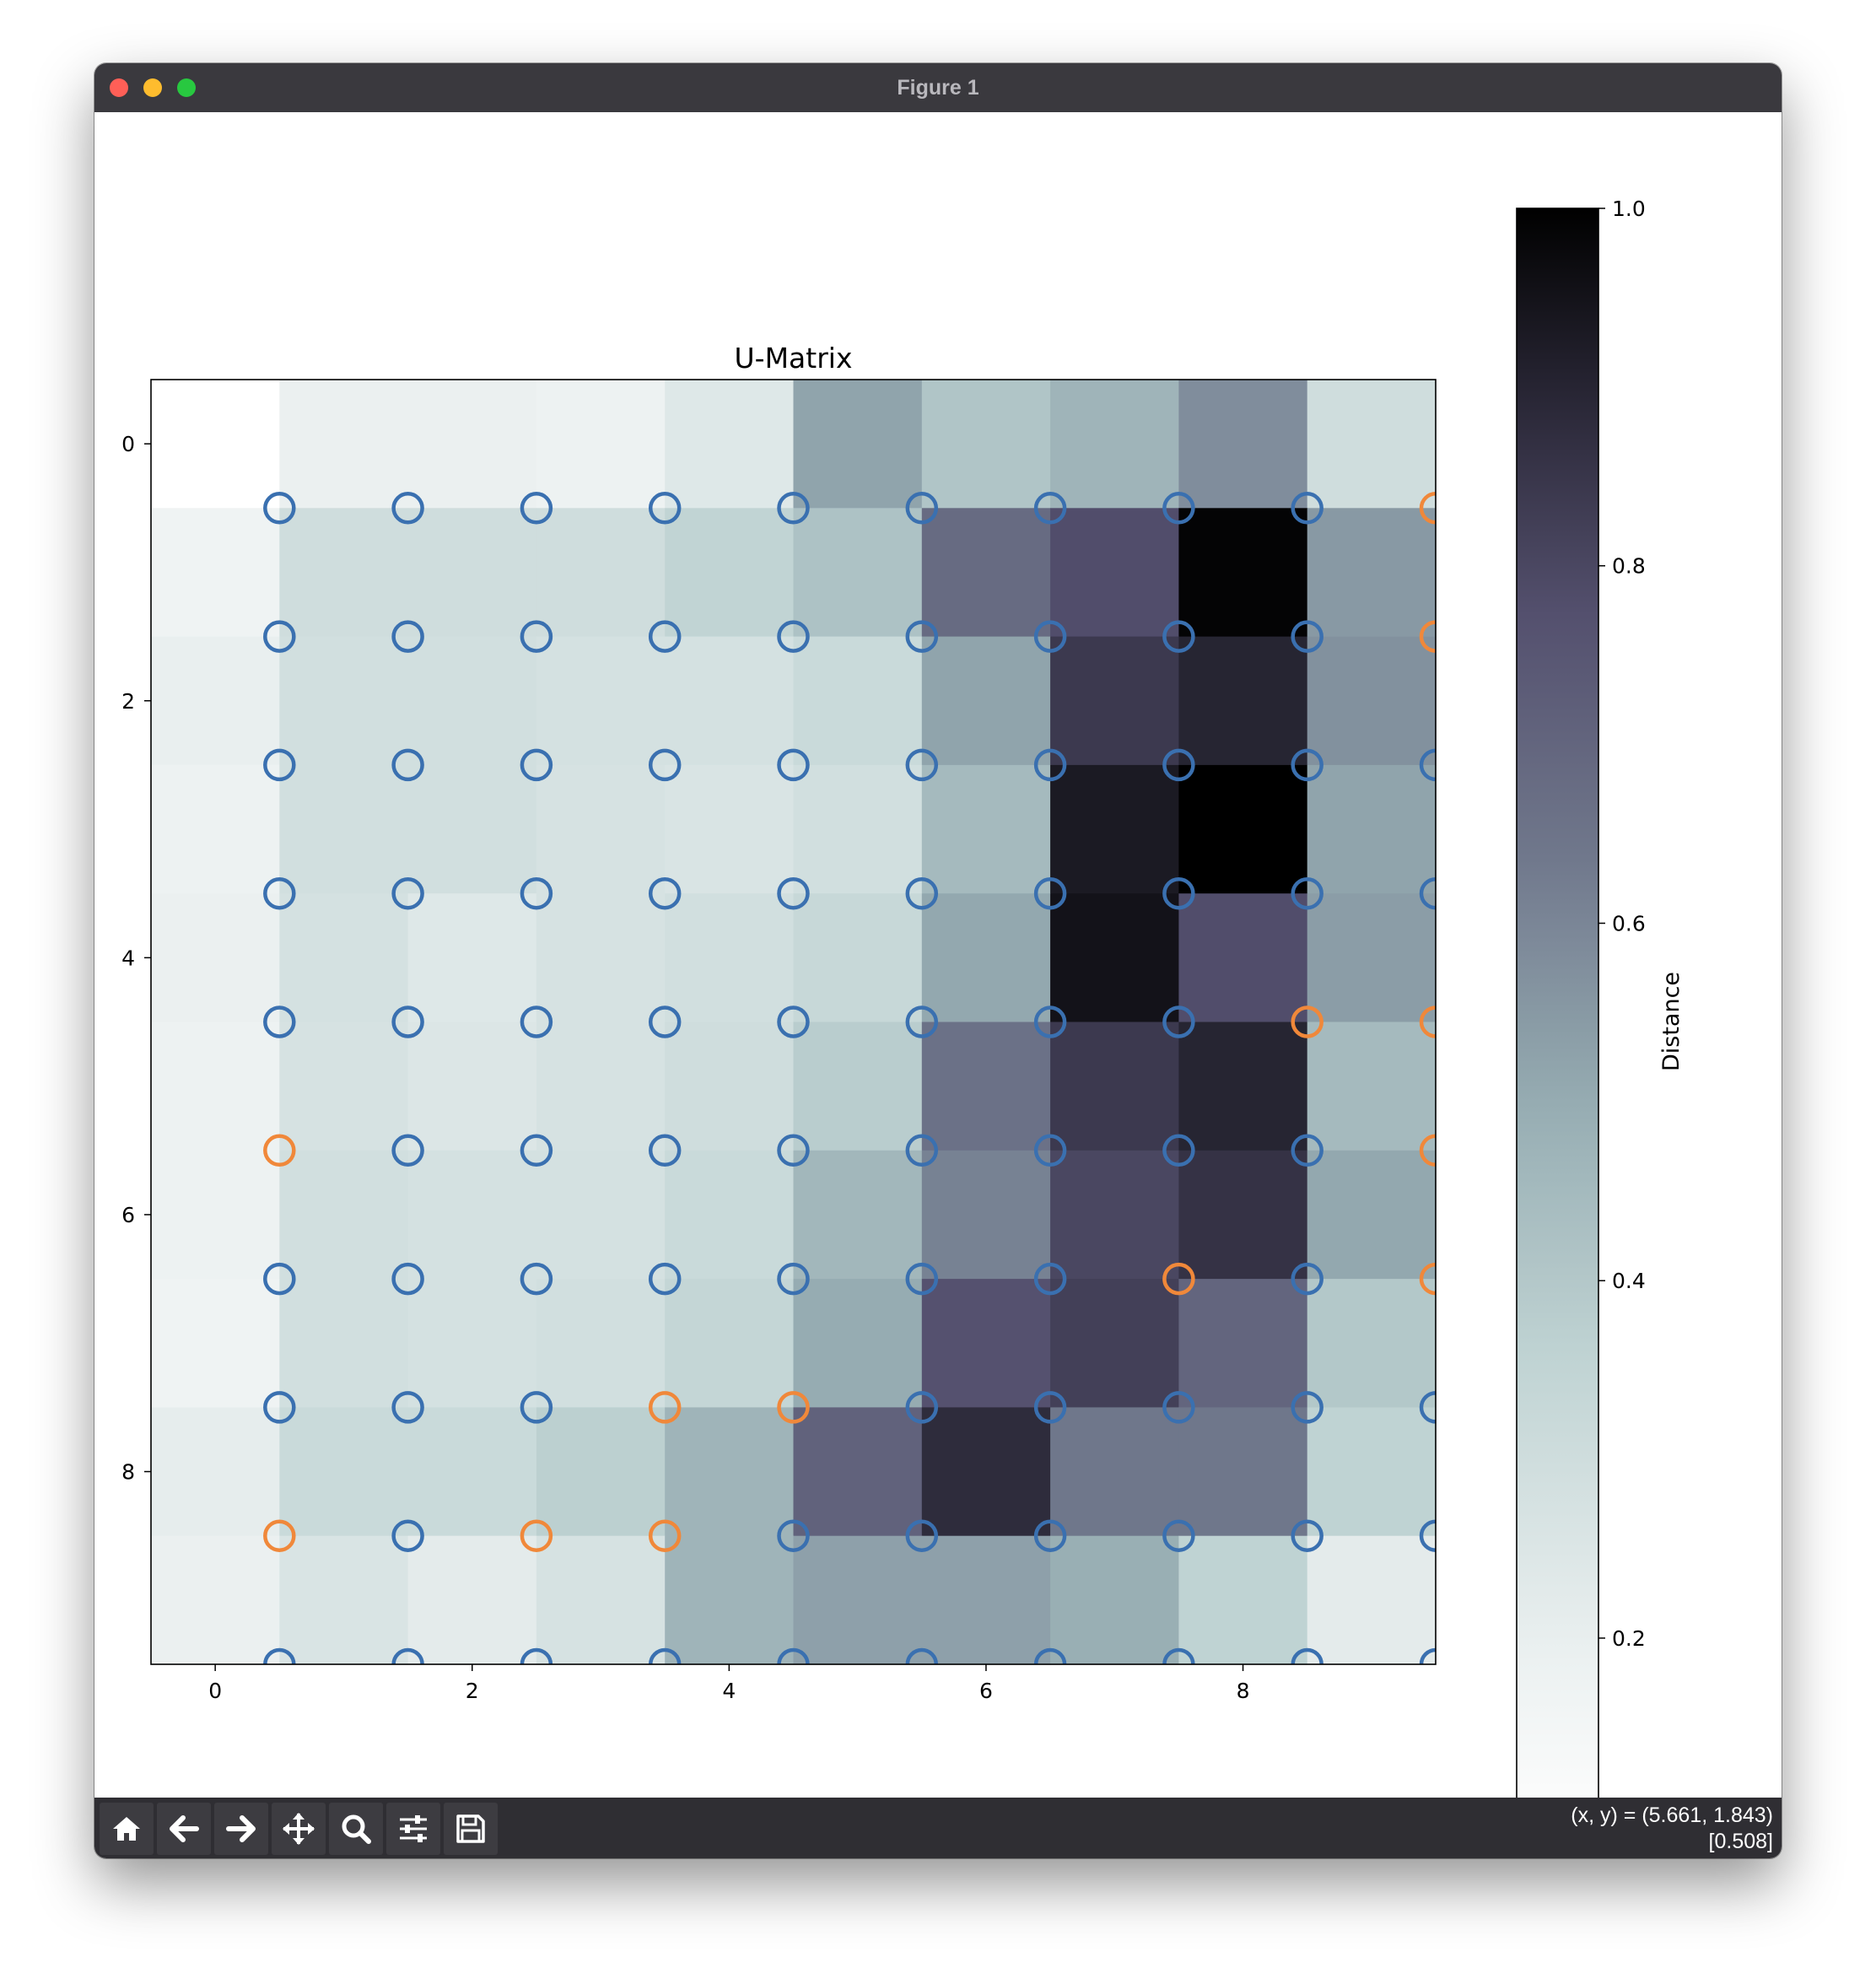  What do you see at coordinates (128, 1215) in the screenshot?
I see `y-tick-label: 6` at bounding box center [128, 1215].